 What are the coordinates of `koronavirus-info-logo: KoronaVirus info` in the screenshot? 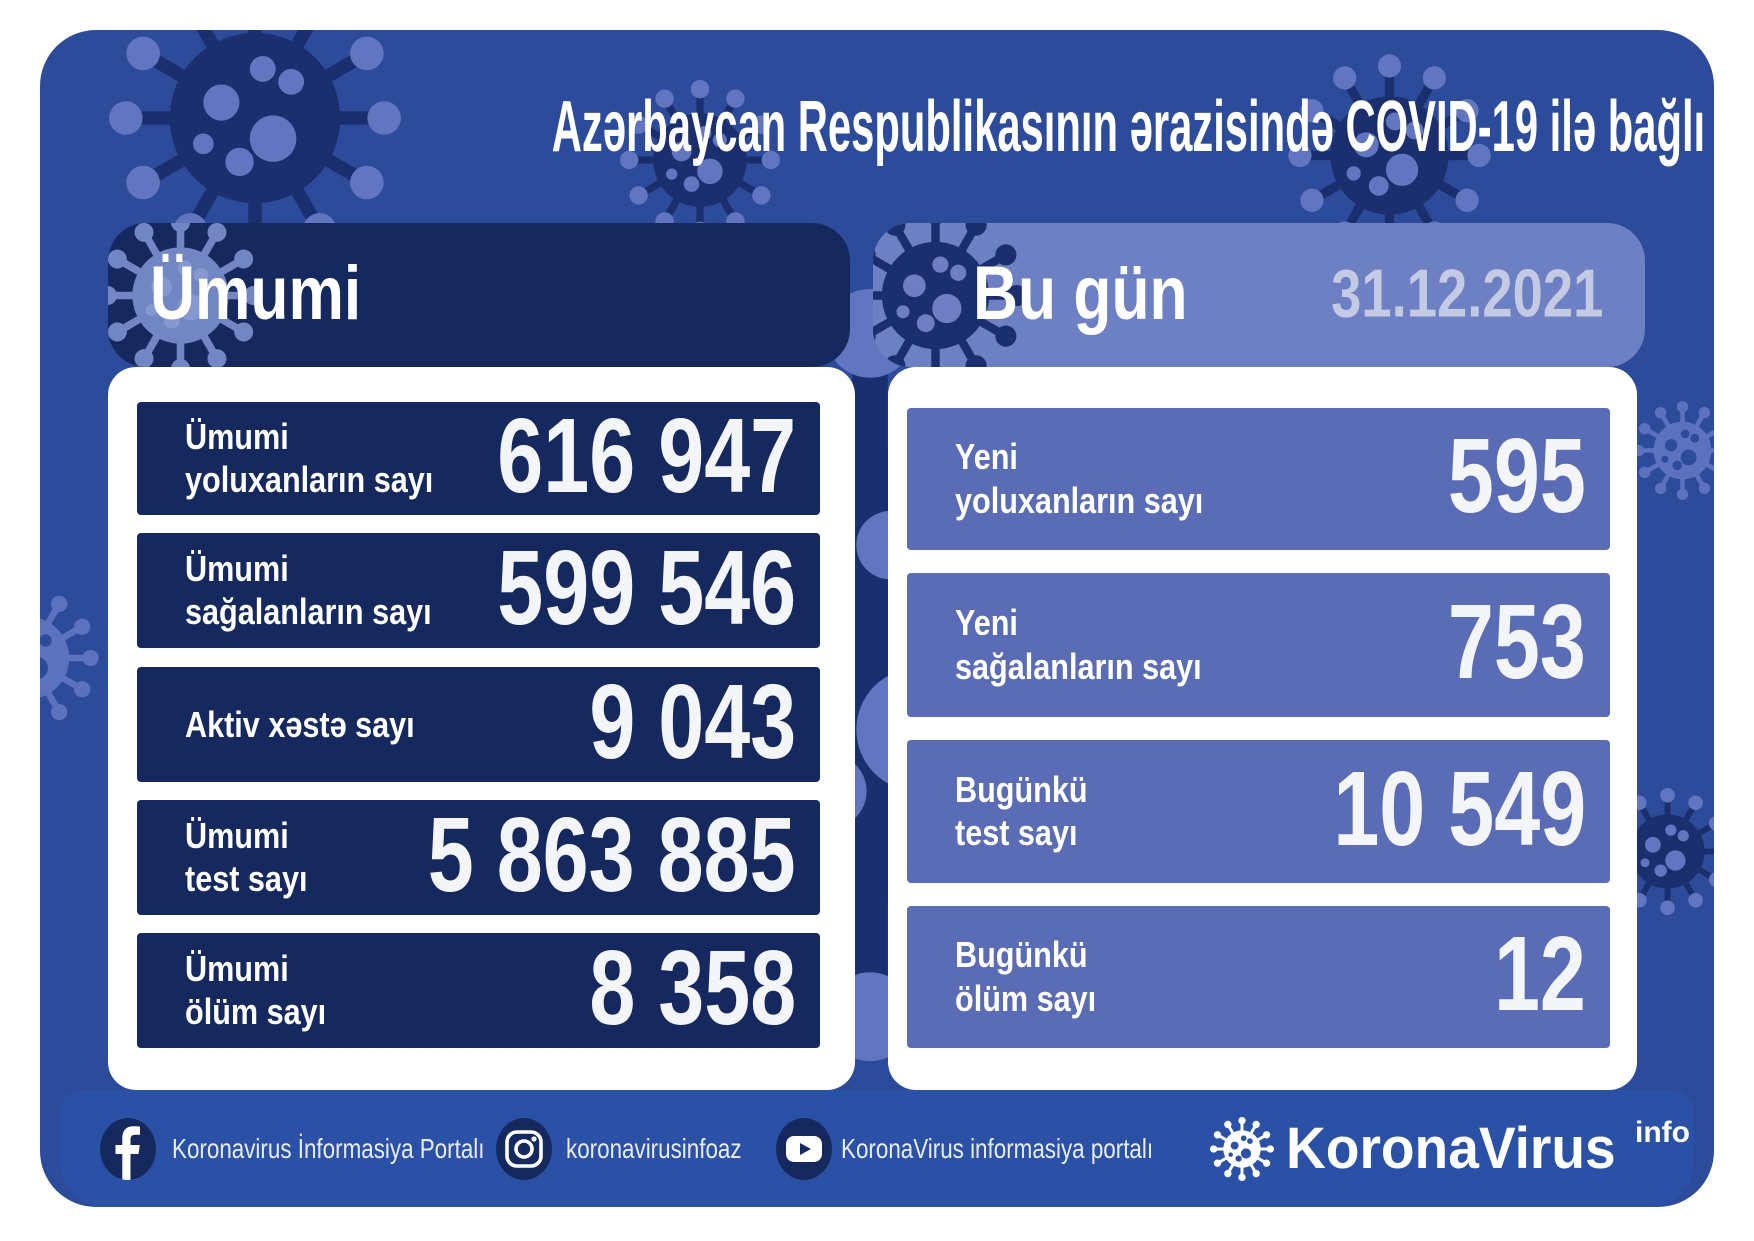 It's located at (1449, 1149).